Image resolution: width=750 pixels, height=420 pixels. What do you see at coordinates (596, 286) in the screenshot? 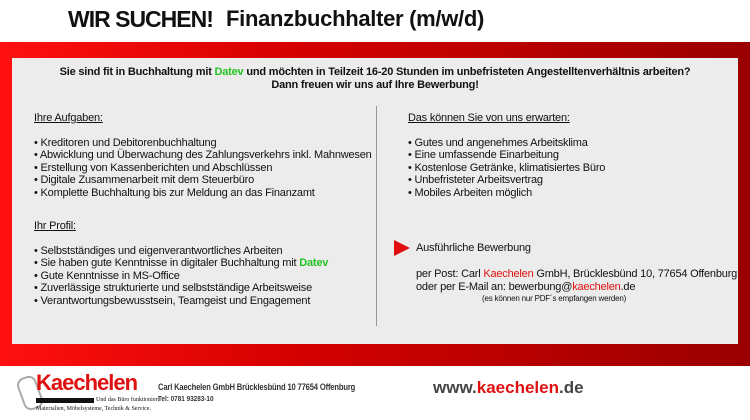
I see `email-highlight: kaechelen` at bounding box center [596, 286].